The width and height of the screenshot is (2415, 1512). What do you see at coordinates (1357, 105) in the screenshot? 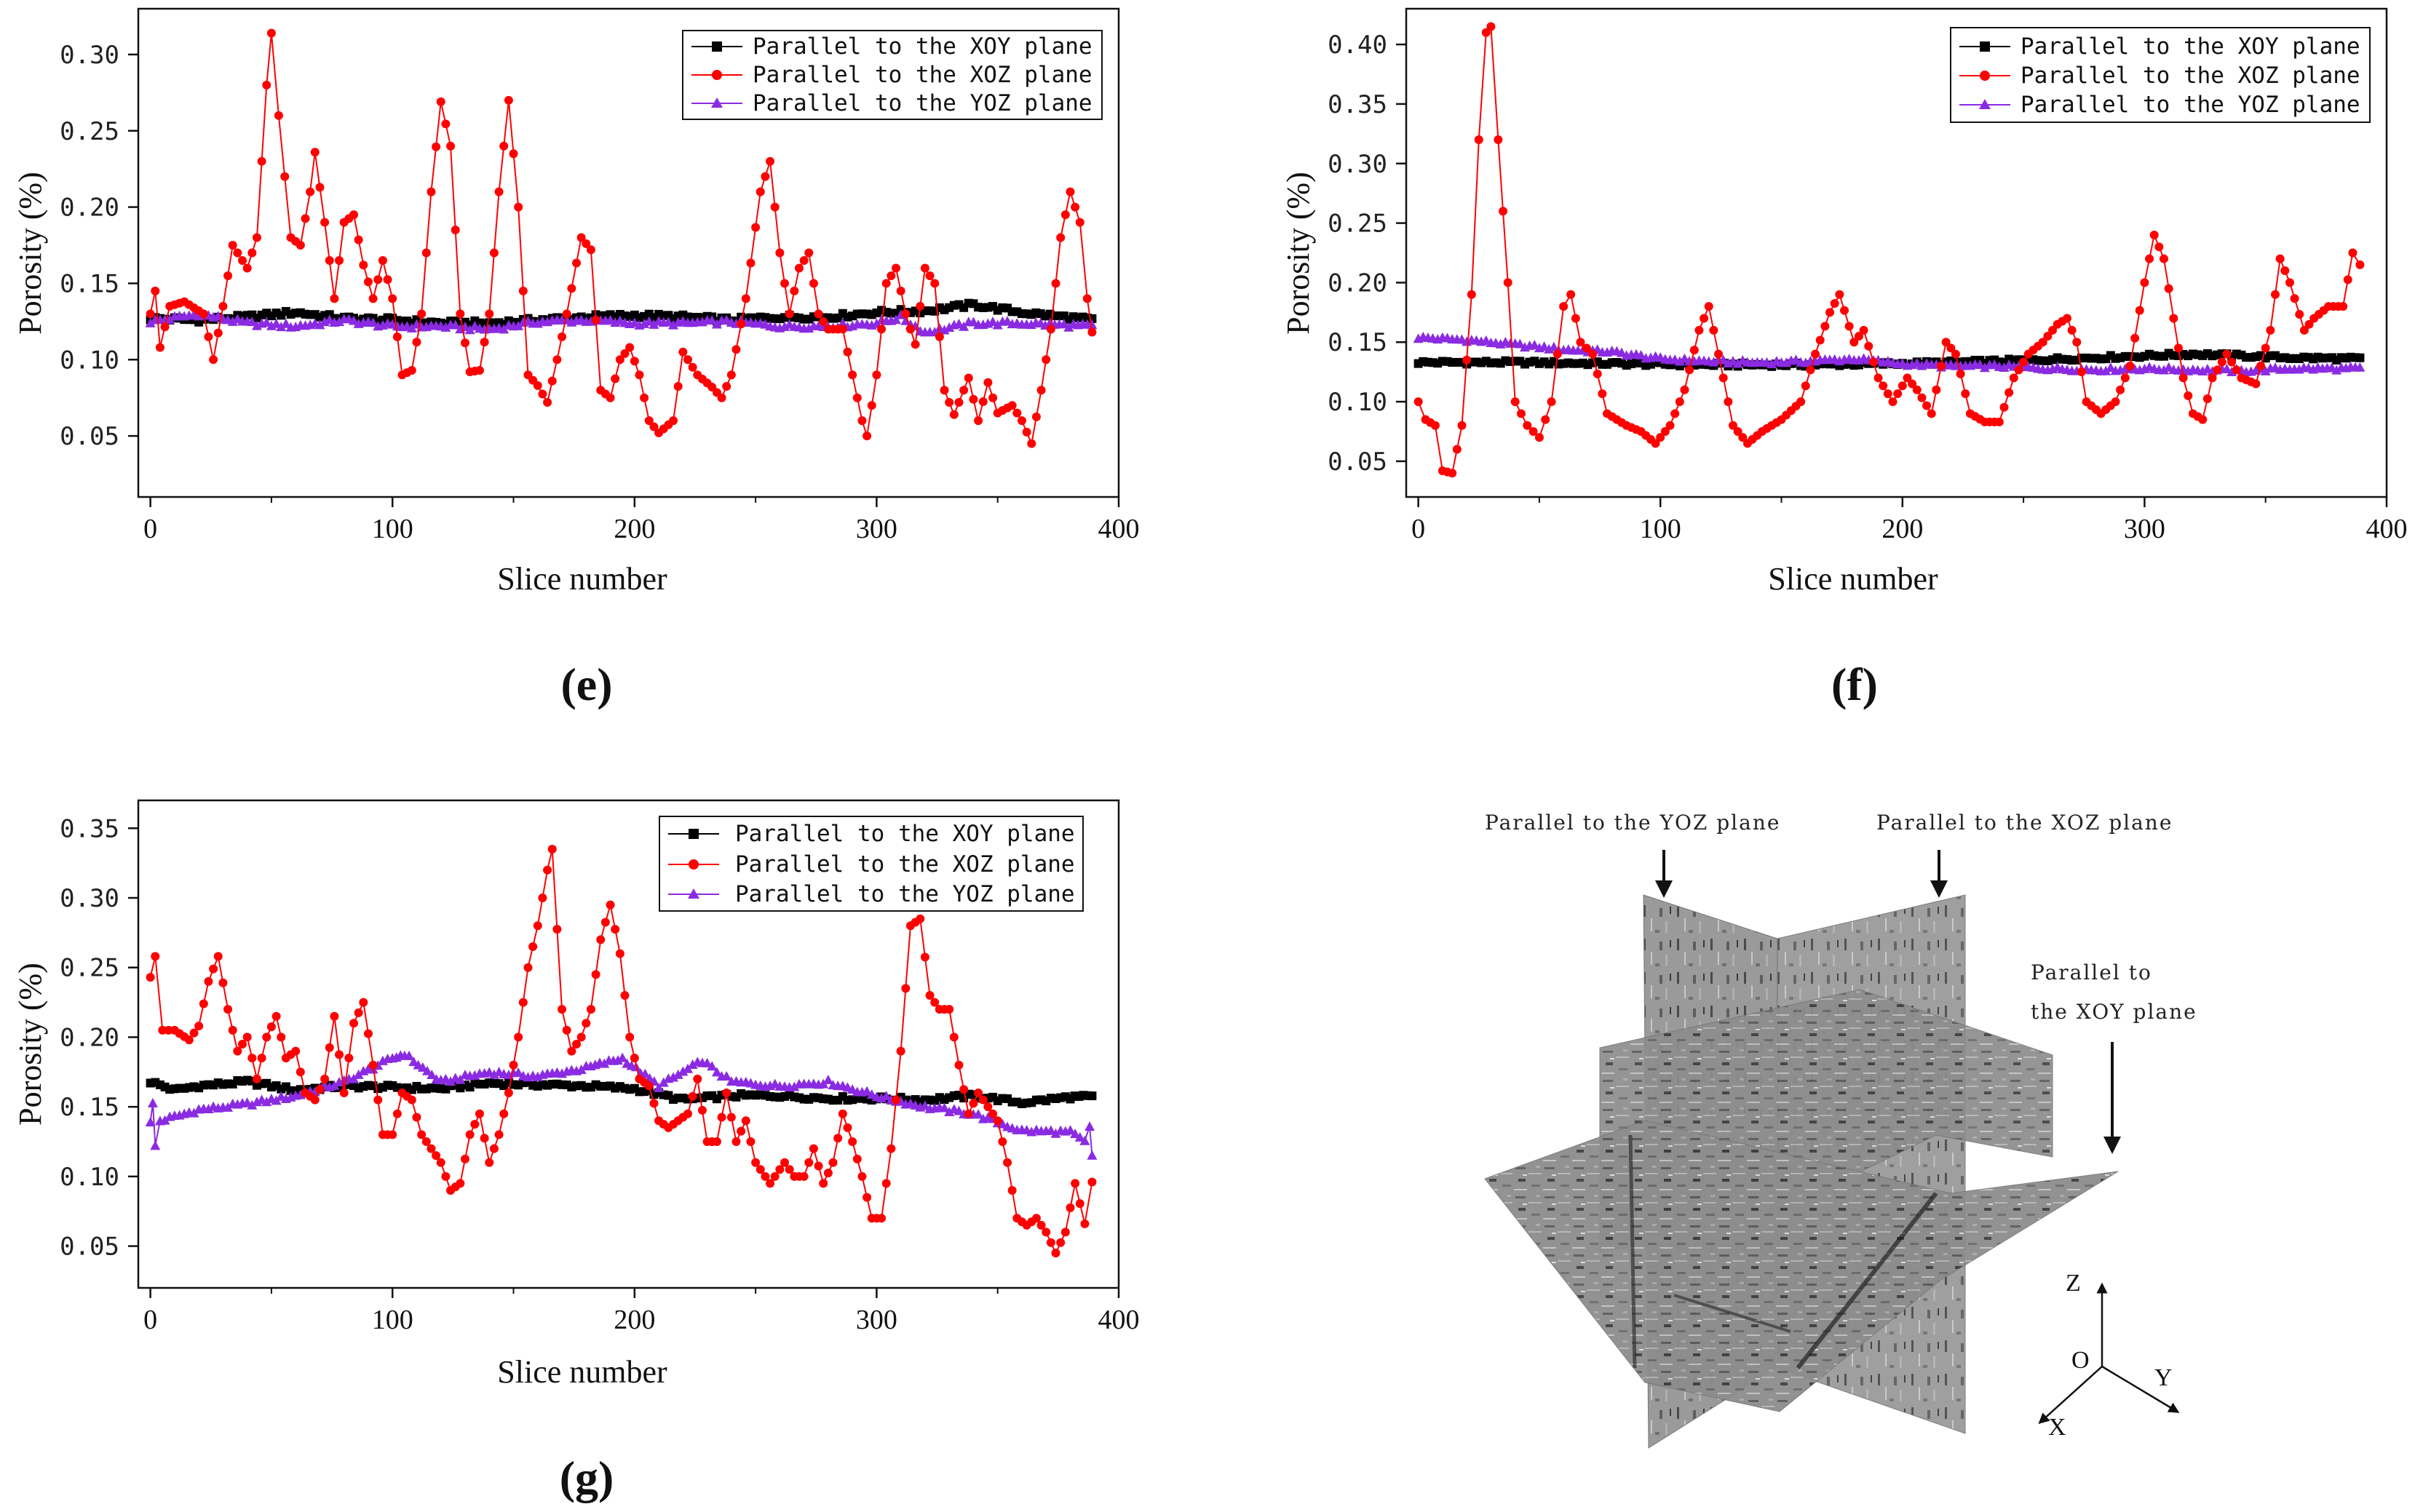
I see `y-tick-label: 0.35` at bounding box center [1357, 105].